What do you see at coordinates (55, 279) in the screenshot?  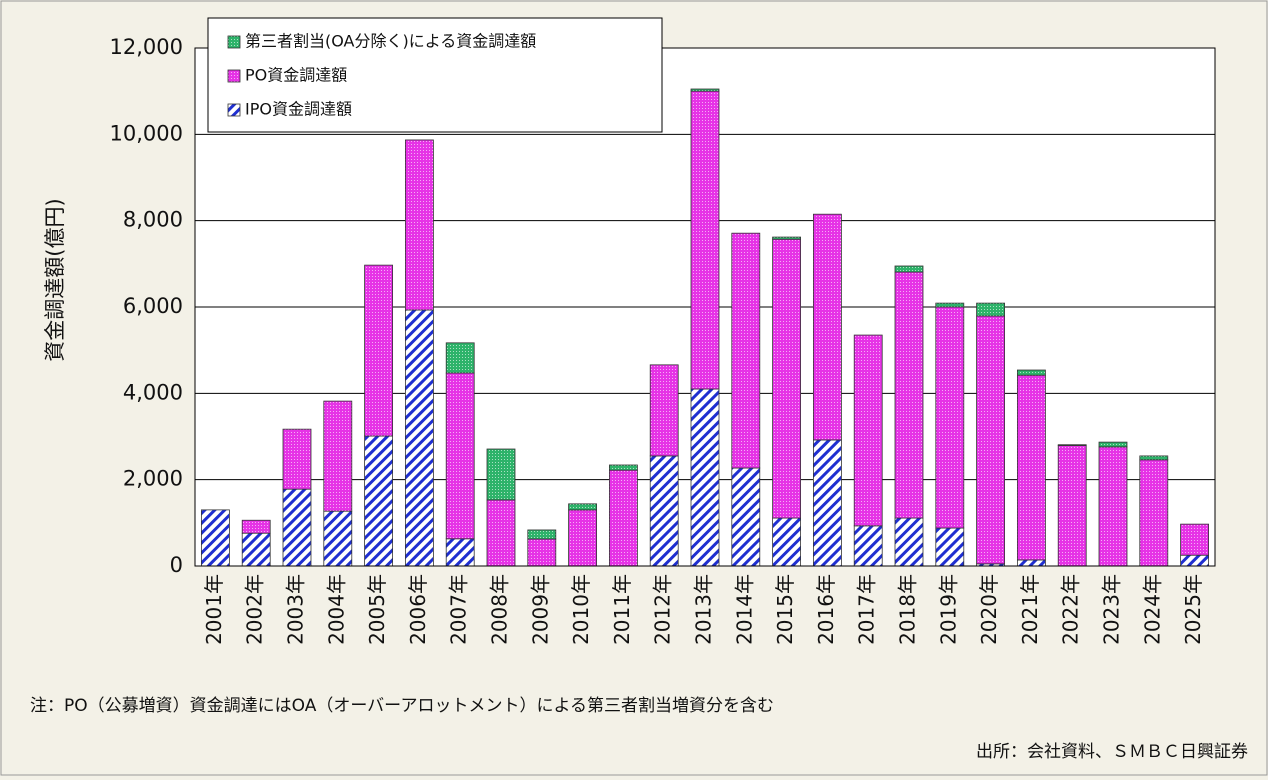 I see `y-axis-title: 資金調達額(億円)` at bounding box center [55, 279].